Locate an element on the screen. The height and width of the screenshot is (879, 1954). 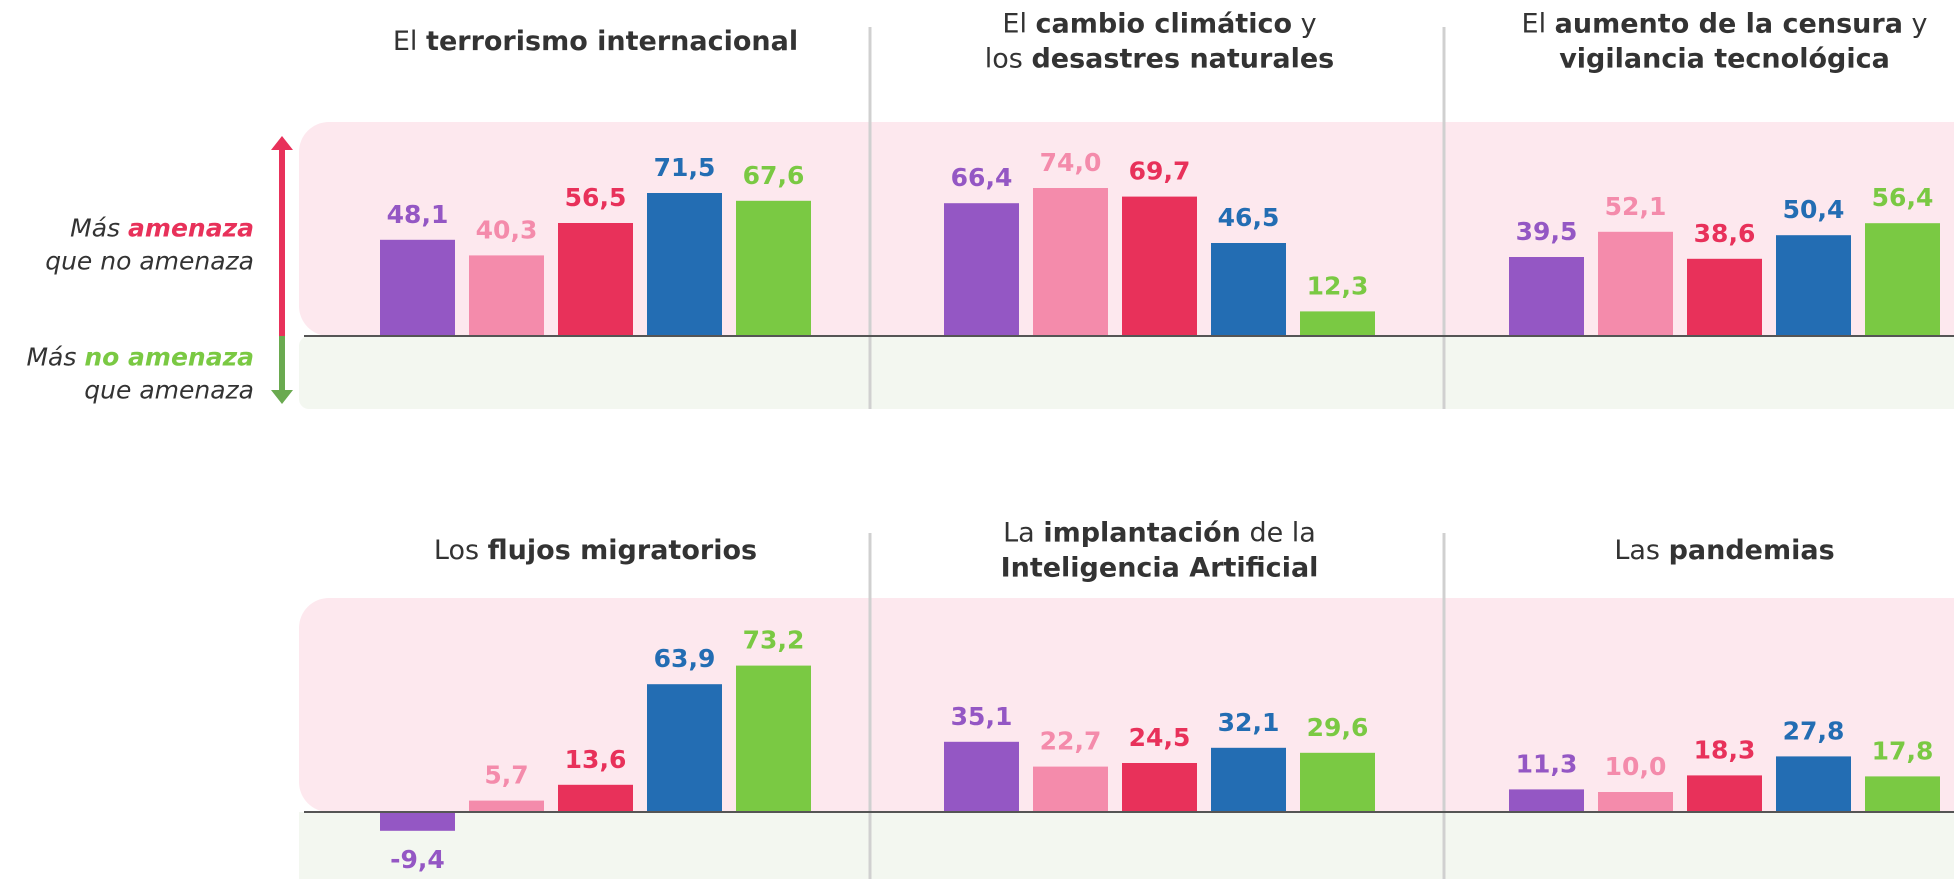
value-label: 12,3 is located at coordinates (1338, 285).